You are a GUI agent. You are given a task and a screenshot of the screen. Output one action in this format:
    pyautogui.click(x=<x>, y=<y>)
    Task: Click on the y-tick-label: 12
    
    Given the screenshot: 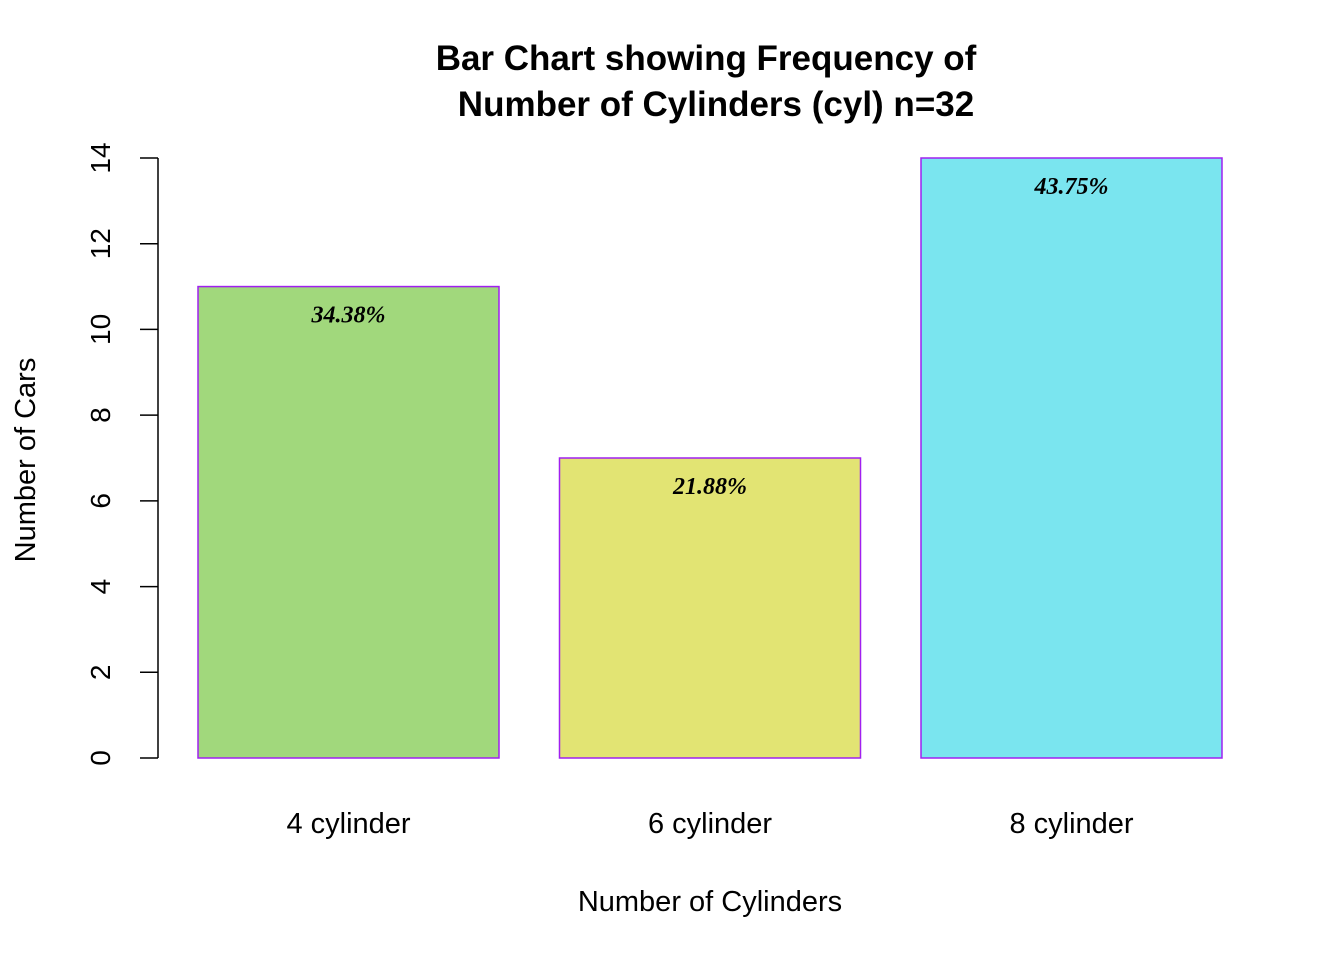 What is the action you would take?
    pyautogui.click(x=100, y=243)
    